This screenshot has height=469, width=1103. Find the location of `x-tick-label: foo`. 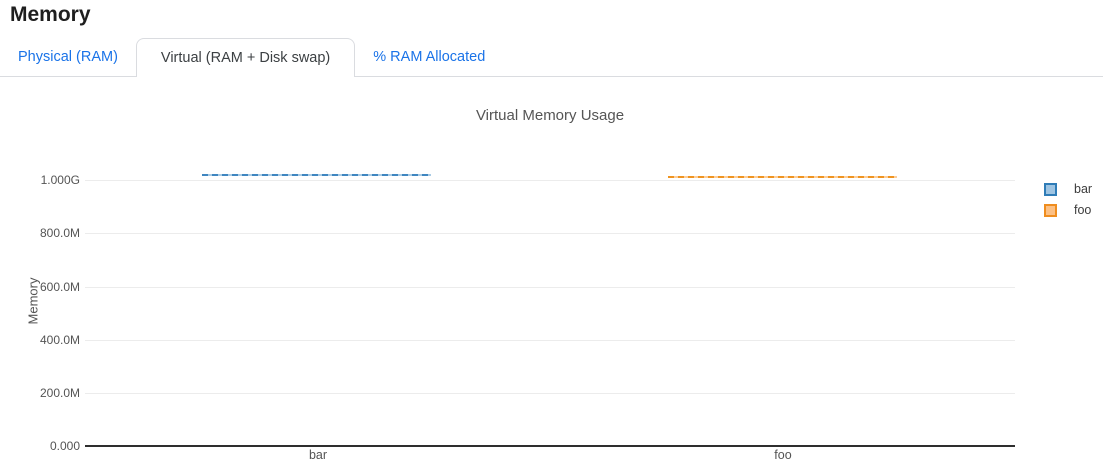

x-tick-label: foo is located at coordinates (783, 455).